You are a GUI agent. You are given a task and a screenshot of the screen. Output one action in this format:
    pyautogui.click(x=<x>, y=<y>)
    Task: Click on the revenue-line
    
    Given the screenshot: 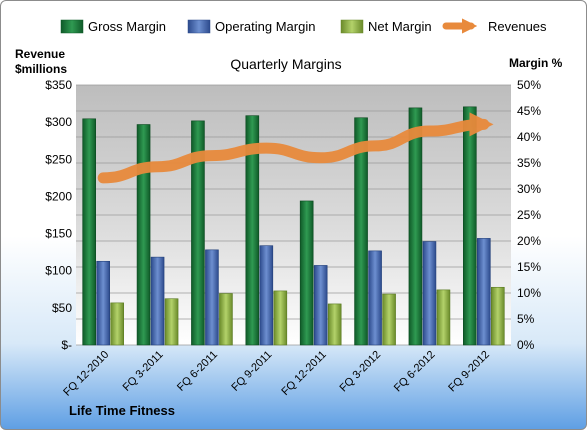 What is the action you would take?
    pyautogui.click(x=295, y=148)
    